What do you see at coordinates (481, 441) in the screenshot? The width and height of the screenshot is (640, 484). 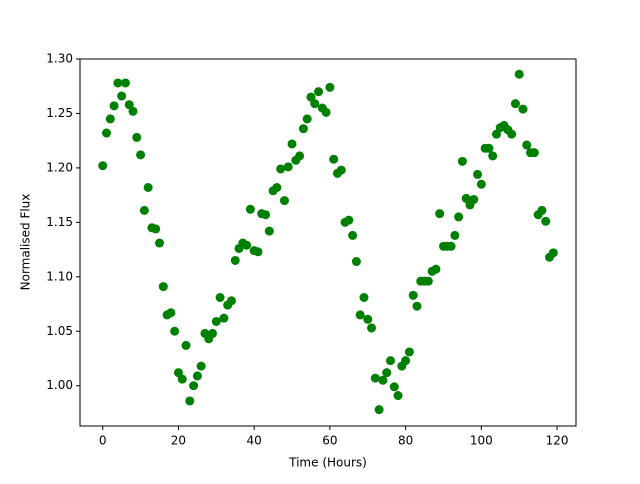 I see `x-tick-label: 100` at bounding box center [481, 441].